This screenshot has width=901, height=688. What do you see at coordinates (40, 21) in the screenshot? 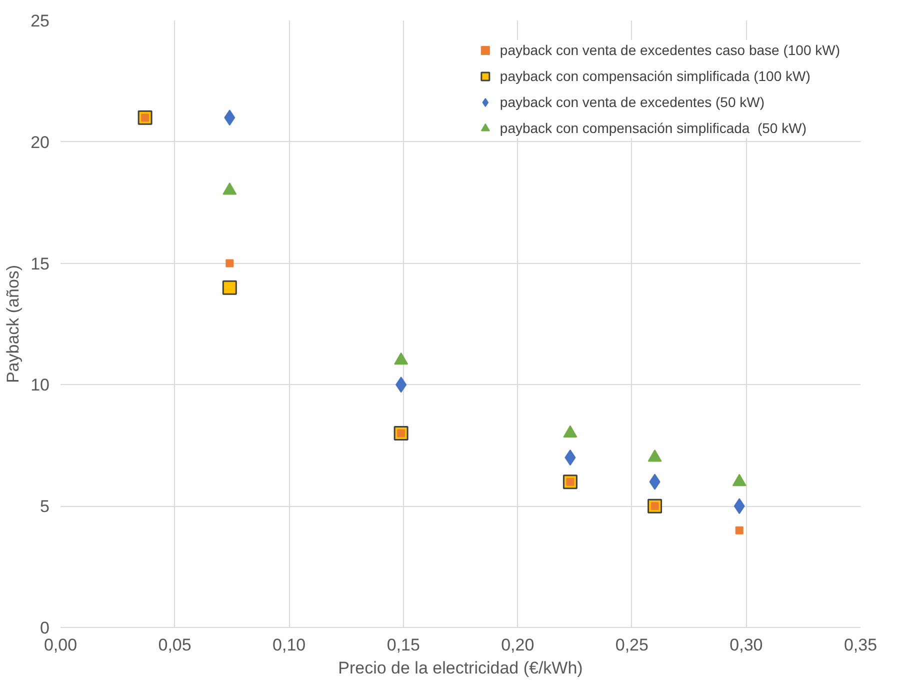
I see `y-tick-label: 25` at bounding box center [40, 21].